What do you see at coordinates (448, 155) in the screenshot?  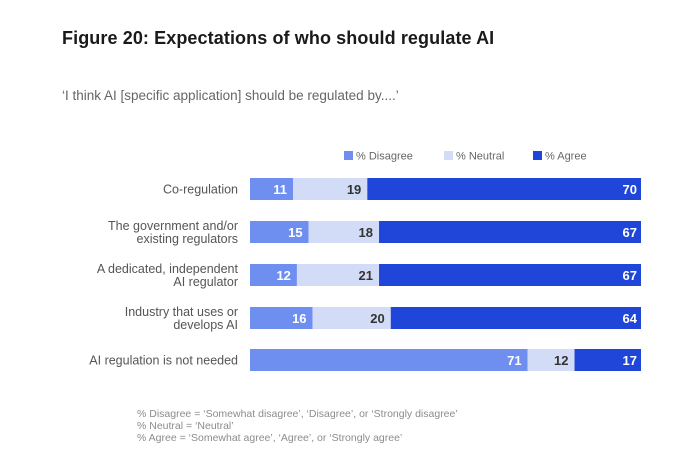 I see `legend-swatch-neutral` at bounding box center [448, 155].